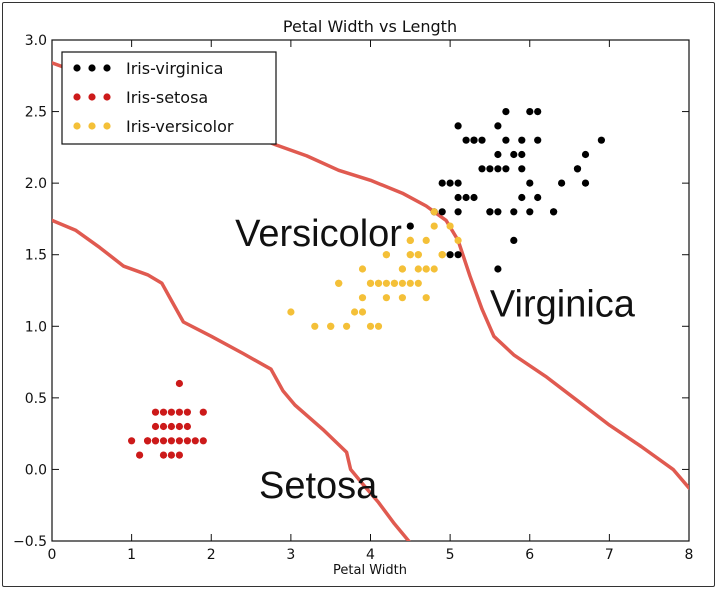 The width and height of the screenshot is (720, 592). I want to click on x-tick-label: 6, so click(529, 555).